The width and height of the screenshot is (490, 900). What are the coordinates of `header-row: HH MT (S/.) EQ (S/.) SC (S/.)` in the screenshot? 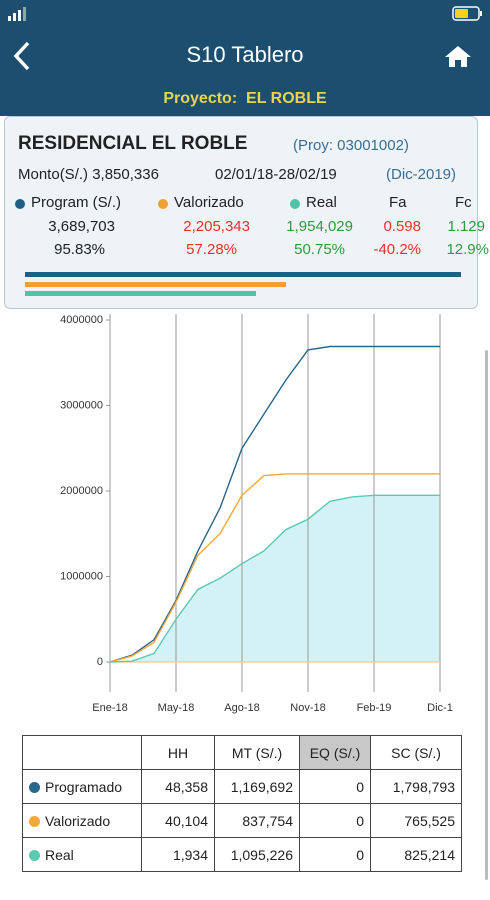 It's located at (242, 752).